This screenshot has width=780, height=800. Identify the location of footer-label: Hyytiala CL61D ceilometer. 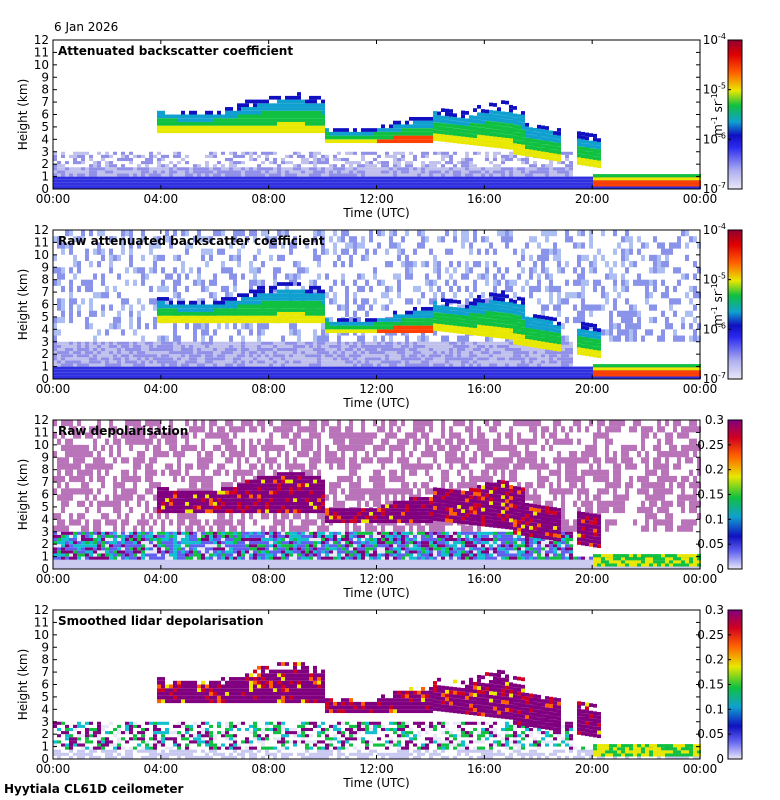
(94, 789).